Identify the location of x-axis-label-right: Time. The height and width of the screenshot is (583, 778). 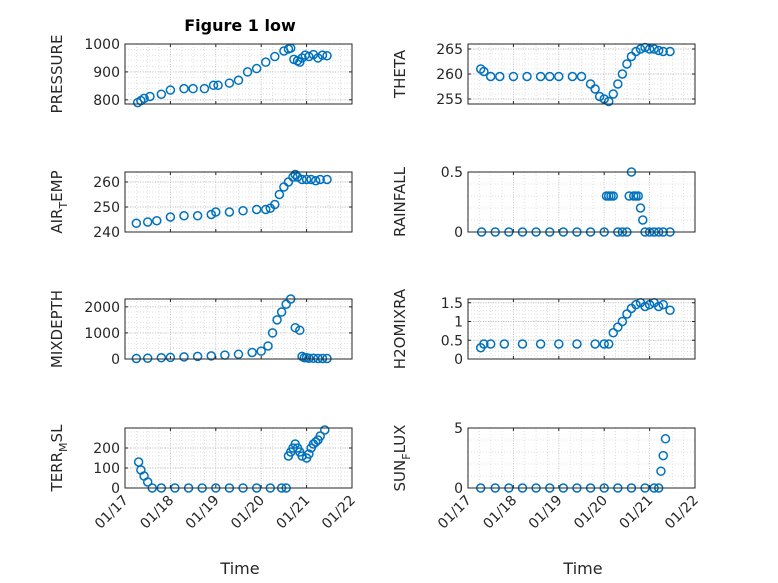
(582, 568).